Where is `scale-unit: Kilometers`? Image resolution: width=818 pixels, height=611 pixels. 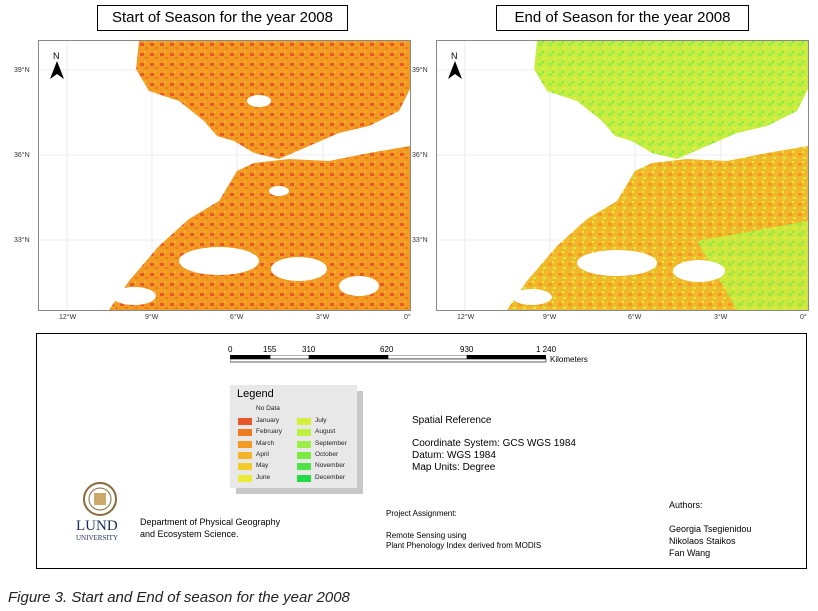 scale-unit: Kilometers is located at coordinates (569, 359).